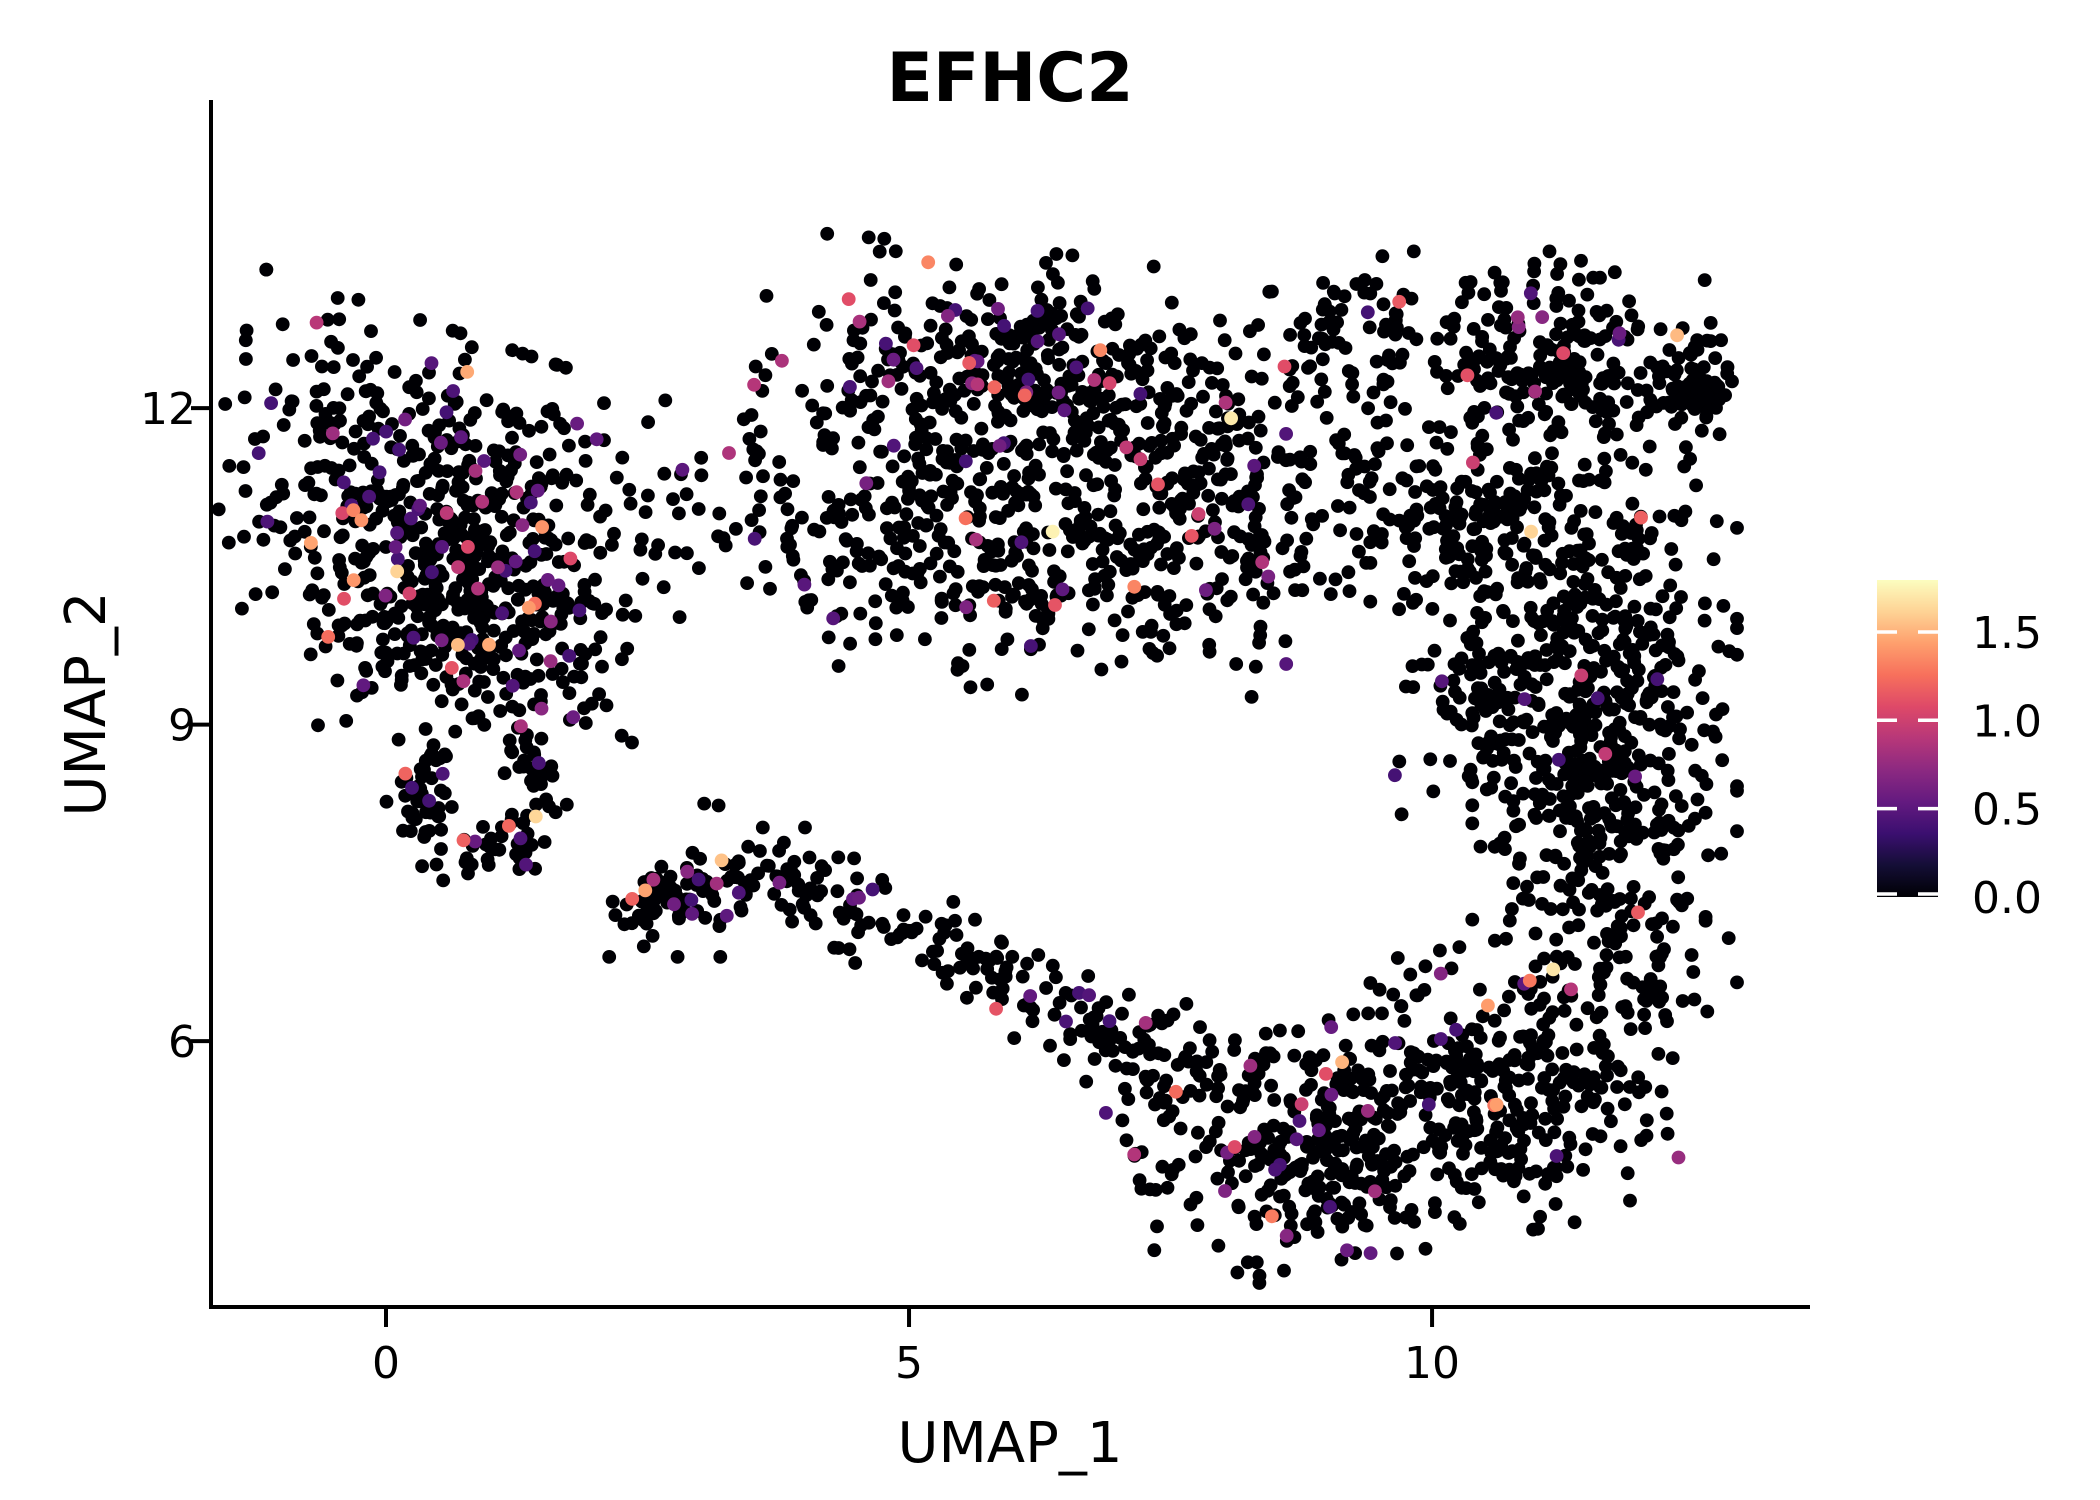 This screenshot has width=2100, height=1500. I want to click on chart-title: EFHC2, so click(1009, 78).